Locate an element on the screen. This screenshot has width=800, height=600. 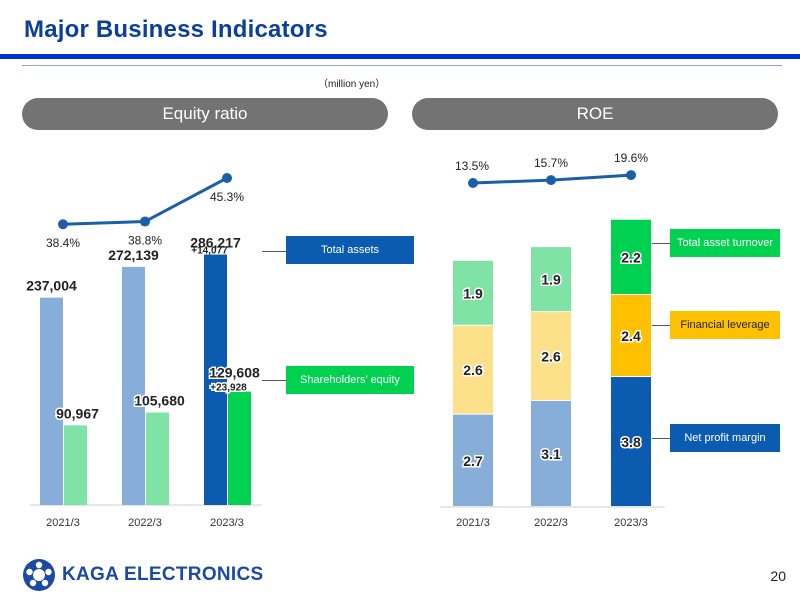
value-label-equity-ratio: 38.8% is located at coordinates (145, 241).